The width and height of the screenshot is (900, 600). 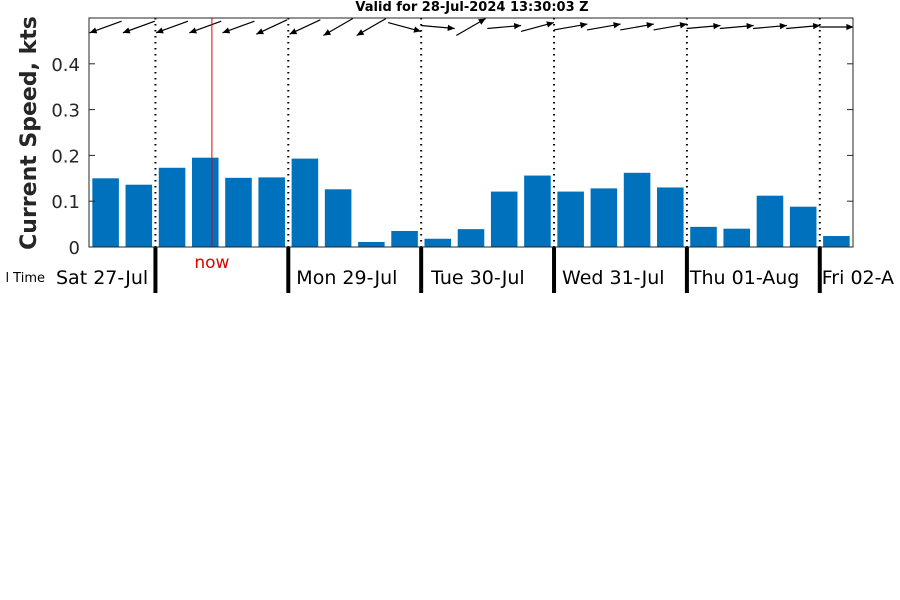 I want to click on direction-arrows, so click(x=471, y=27).